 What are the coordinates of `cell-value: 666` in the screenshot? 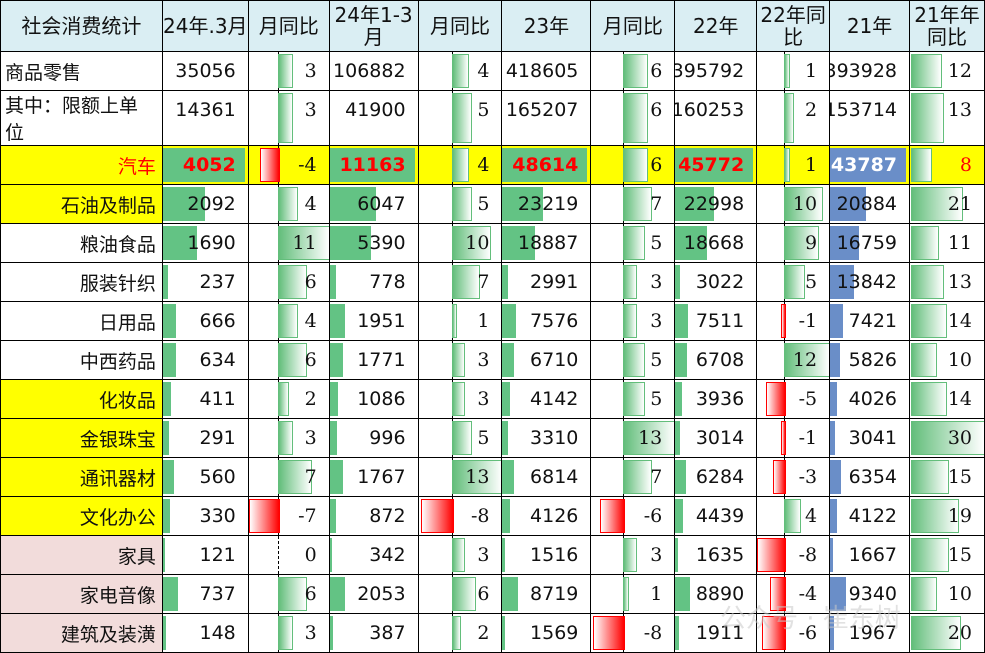 It's located at (217, 321).